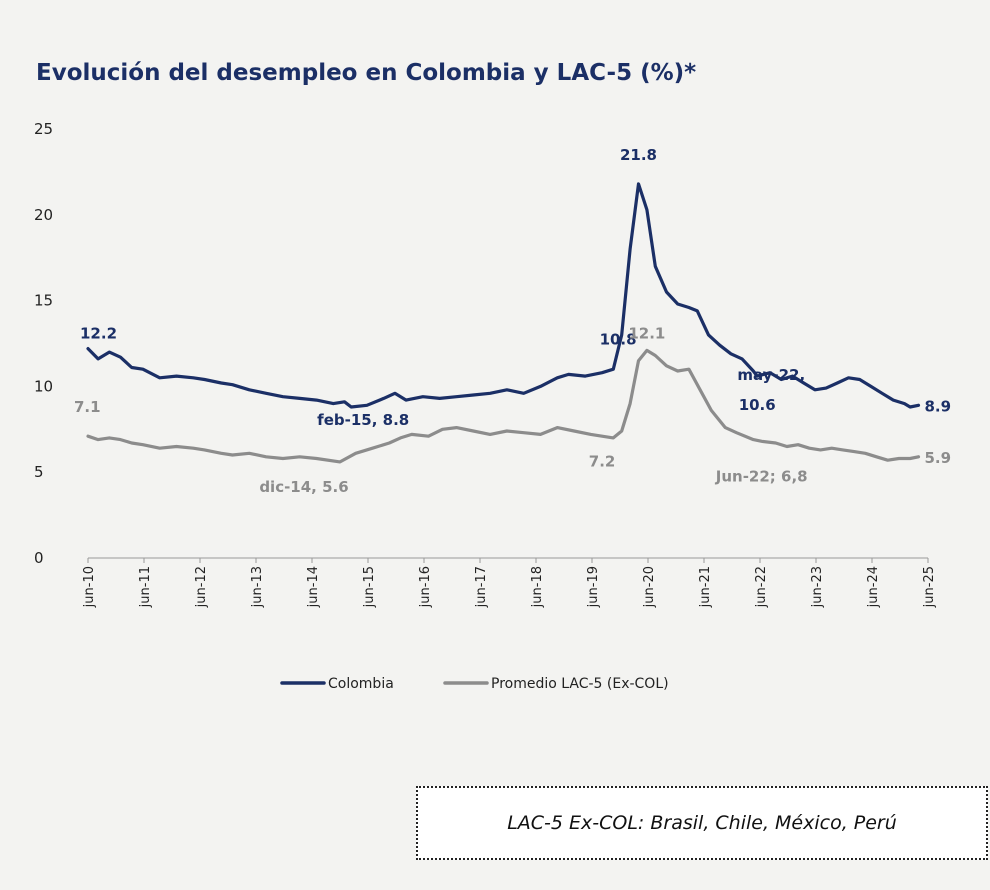  Describe the element at coordinates (481, 587) in the screenshot. I see `x-tick-label: jun-17` at that location.